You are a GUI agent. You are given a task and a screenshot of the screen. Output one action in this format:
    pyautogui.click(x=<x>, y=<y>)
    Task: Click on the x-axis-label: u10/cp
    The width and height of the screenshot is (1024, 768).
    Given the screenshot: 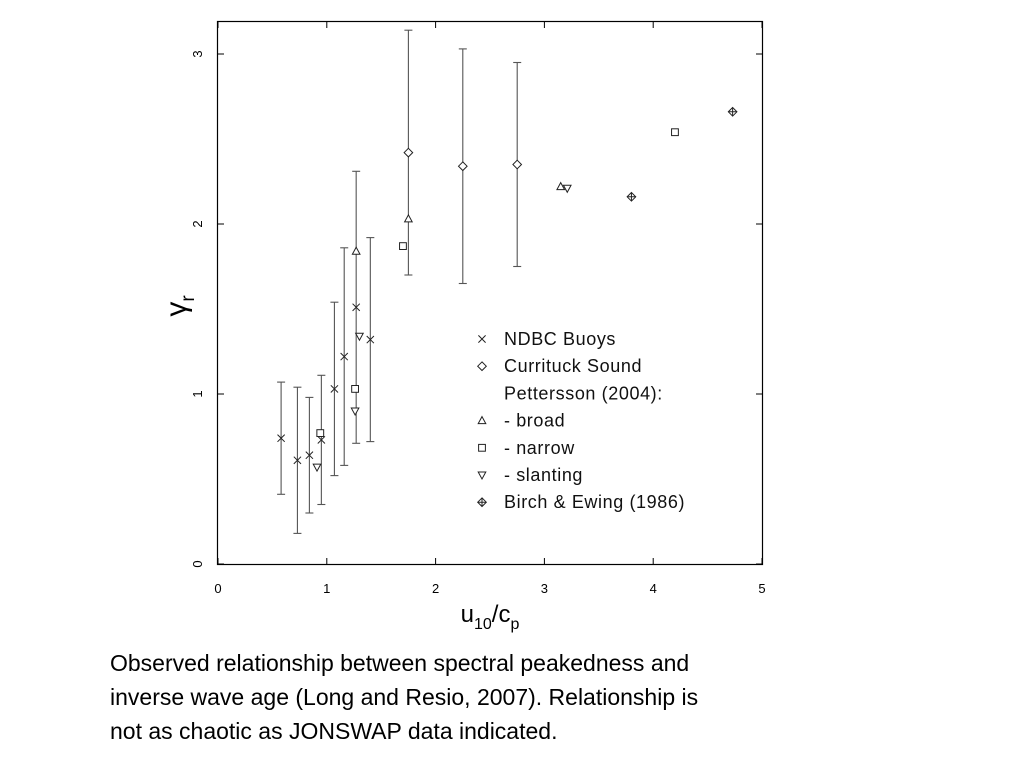 What is the action you would take?
    pyautogui.click(x=490, y=617)
    